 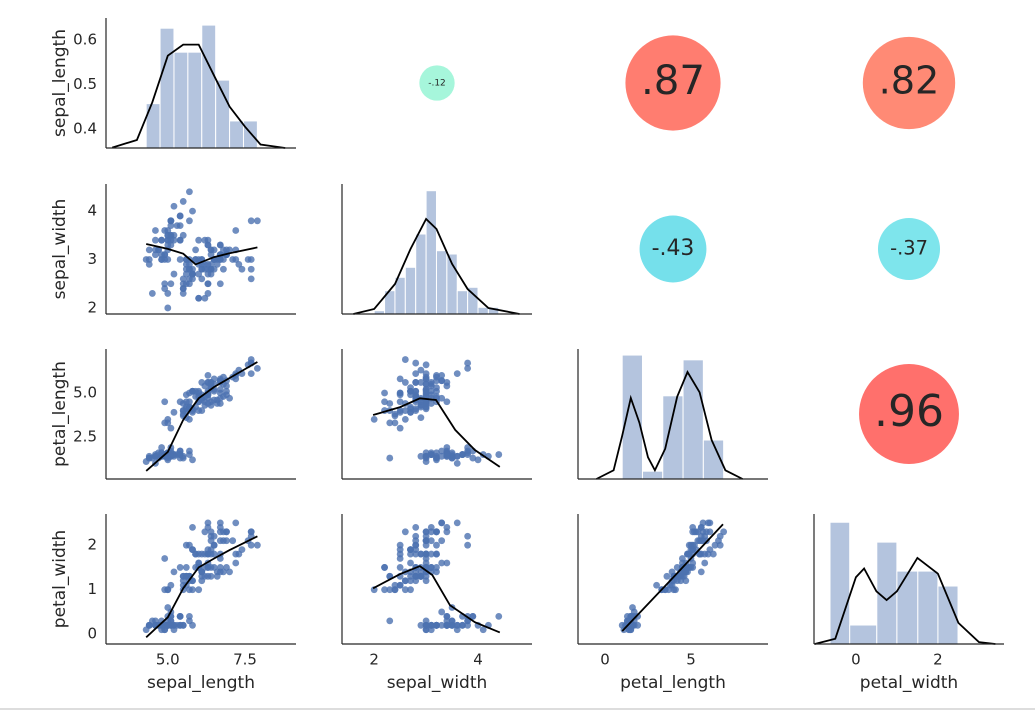 I want to click on y-tick-label: 3, so click(x=92, y=259).